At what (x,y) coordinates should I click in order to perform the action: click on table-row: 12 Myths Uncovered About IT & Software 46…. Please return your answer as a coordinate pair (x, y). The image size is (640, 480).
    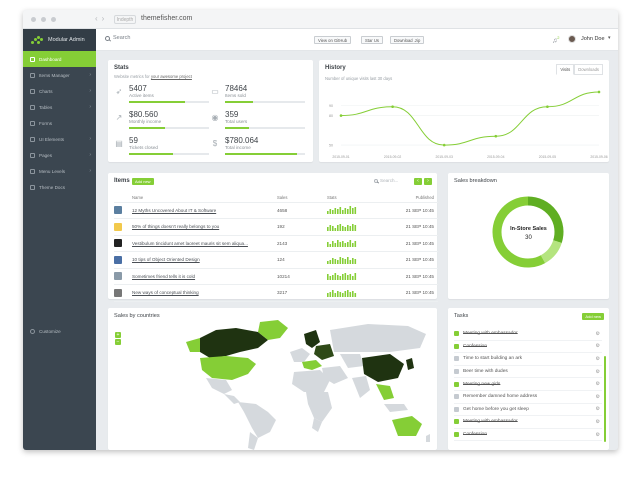
    Looking at the image, I should click on (276, 210).